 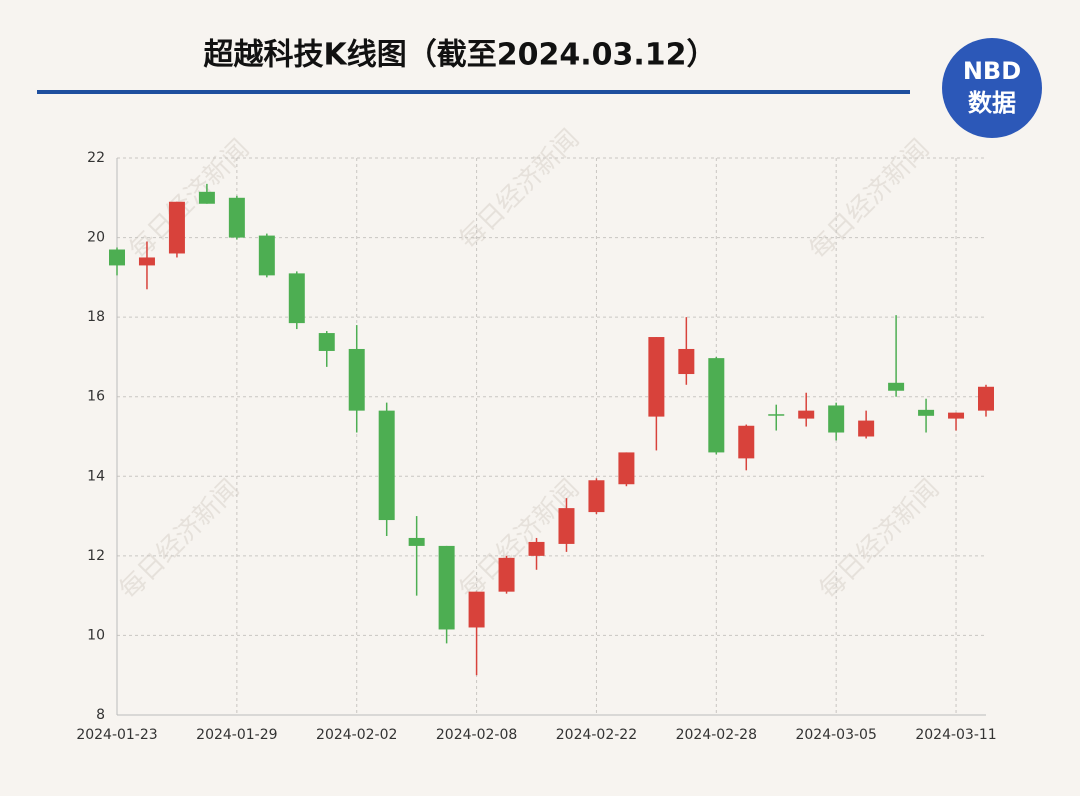 I want to click on x-tick-label: 2024-03-11, so click(x=955, y=735).